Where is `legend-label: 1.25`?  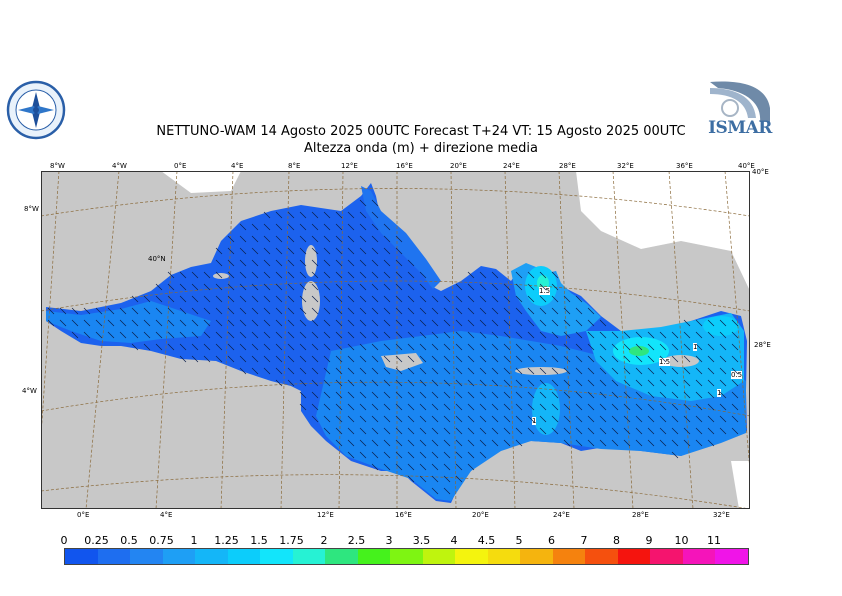 legend-label: 1.25 is located at coordinates (226, 540).